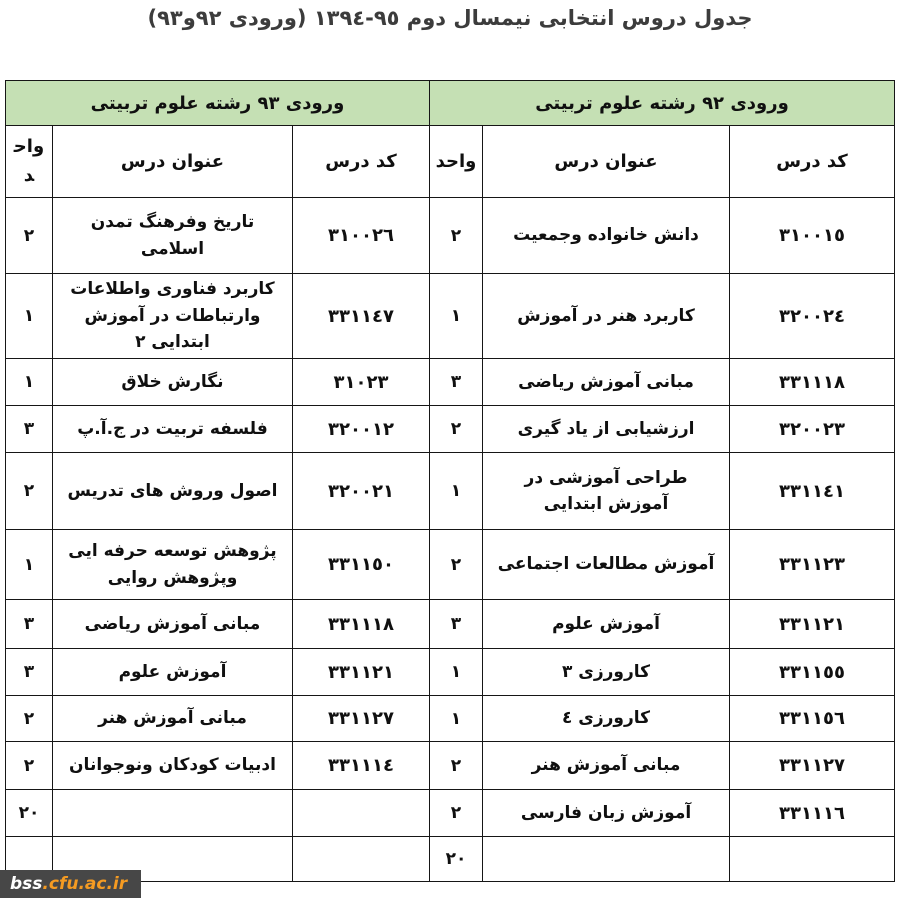 The width and height of the screenshot is (900, 905). I want to click on column-header-code-93: کد درس, so click(360, 161).